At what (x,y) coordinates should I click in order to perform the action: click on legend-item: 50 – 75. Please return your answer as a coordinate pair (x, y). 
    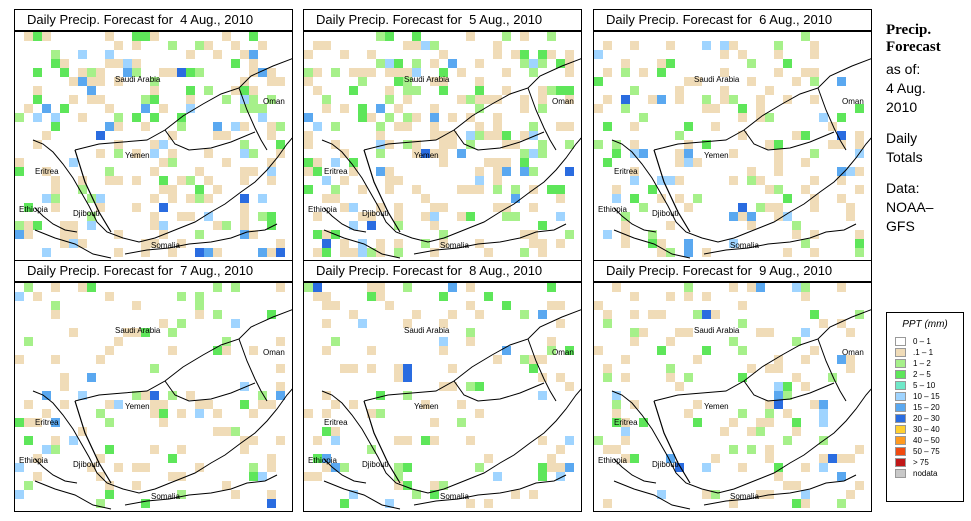
    Looking at the image, I should click on (929, 451).